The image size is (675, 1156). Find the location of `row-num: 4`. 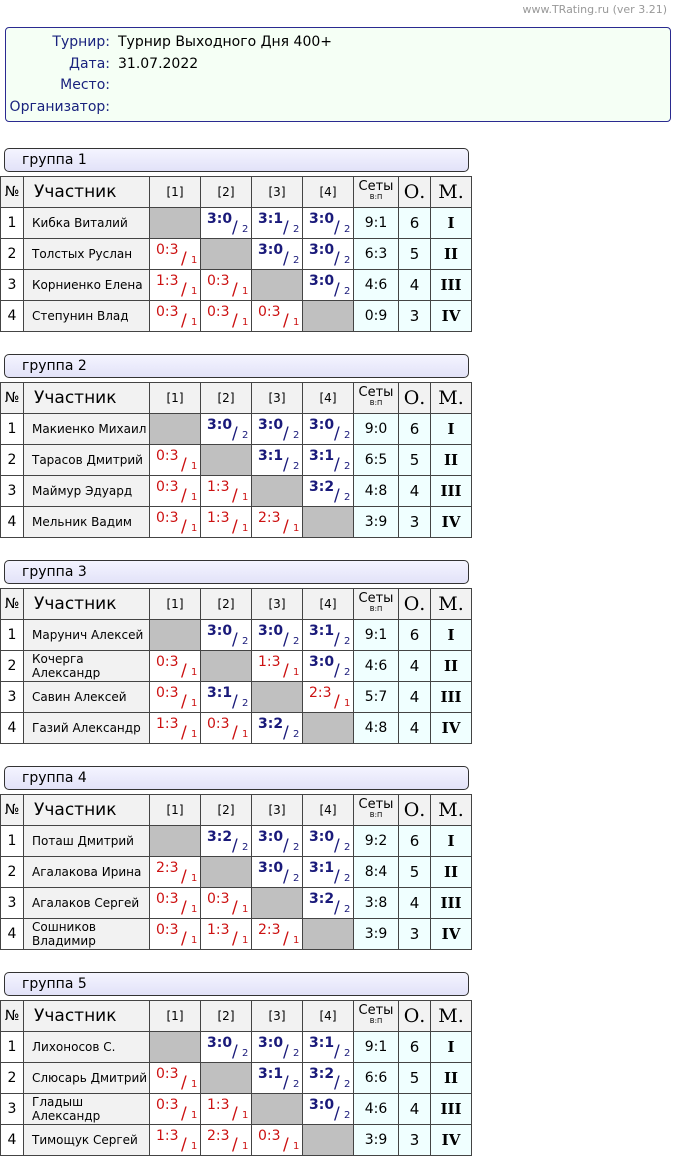

row-num: 4 is located at coordinates (12, 522).